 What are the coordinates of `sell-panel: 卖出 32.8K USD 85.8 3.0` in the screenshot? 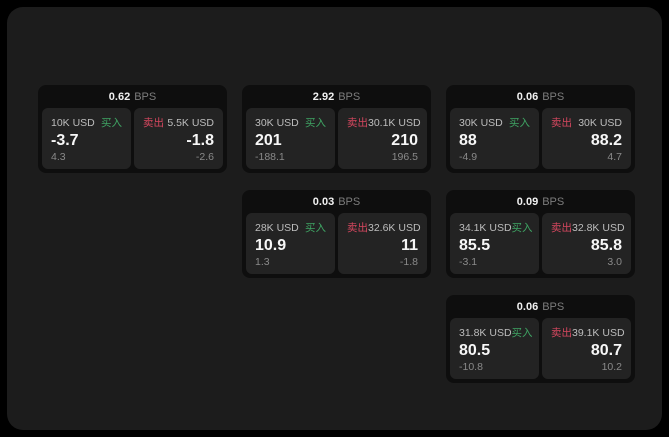 It's located at (586, 243).